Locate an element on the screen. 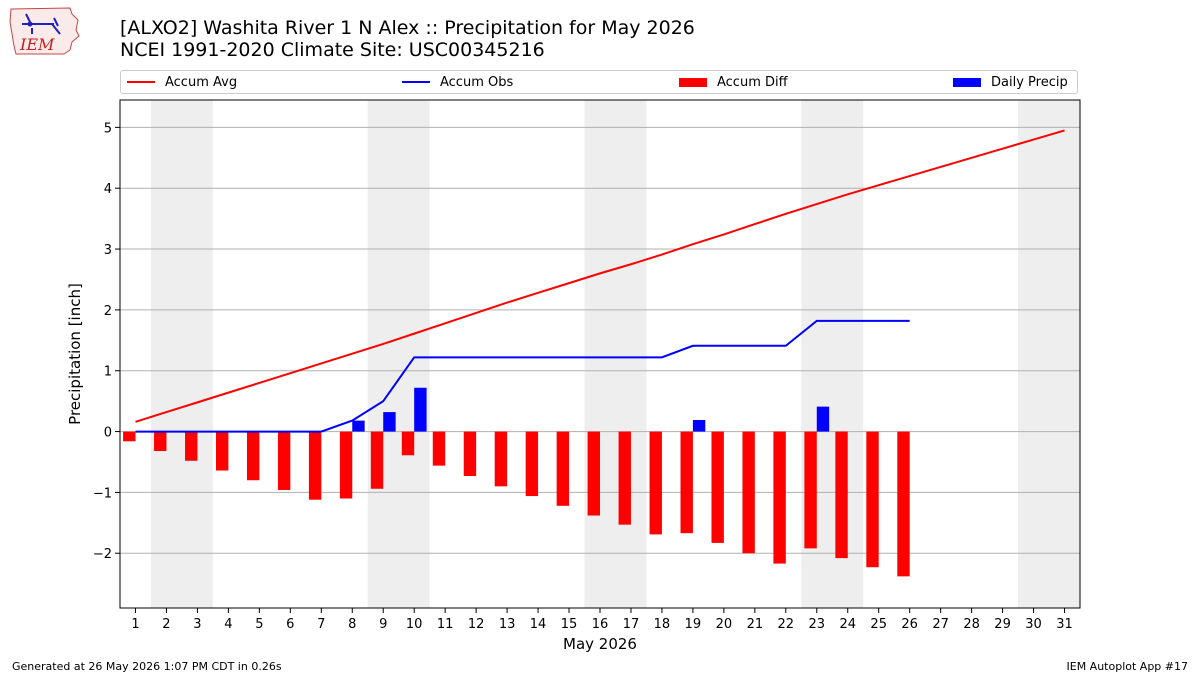 The height and width of the screenshot is (675, 1200). legend-item-accum-avg: Accum Avg is located at coordinates (182, 82).